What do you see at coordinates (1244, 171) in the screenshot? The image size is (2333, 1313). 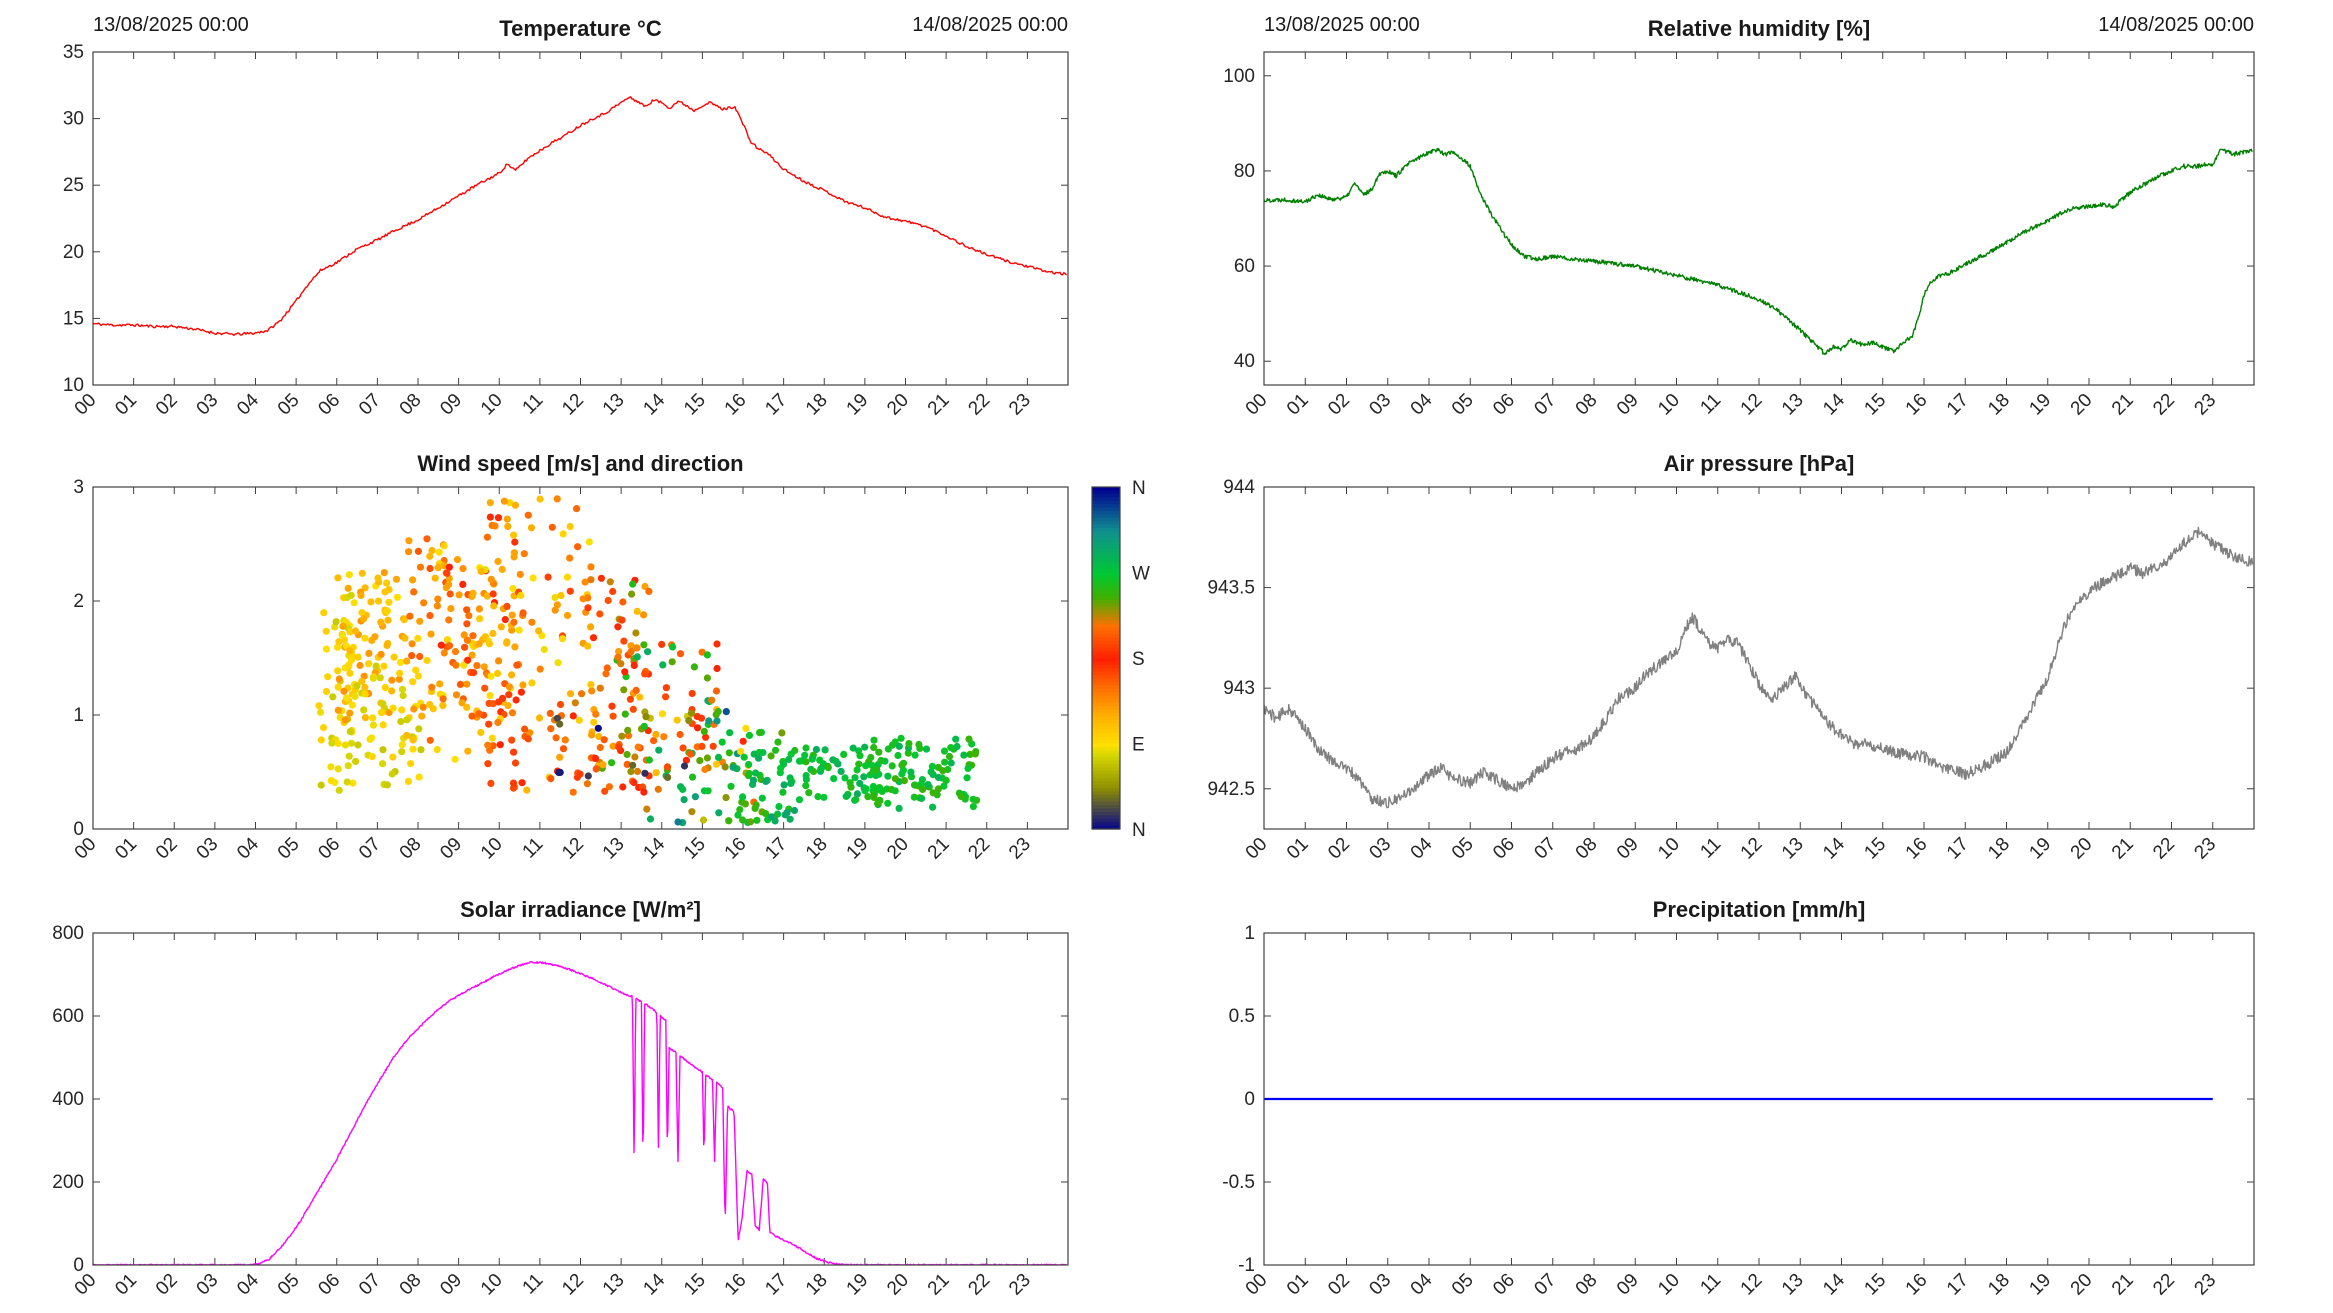 I see `y-tick-label: 80` at bounding box center [1244, 171].